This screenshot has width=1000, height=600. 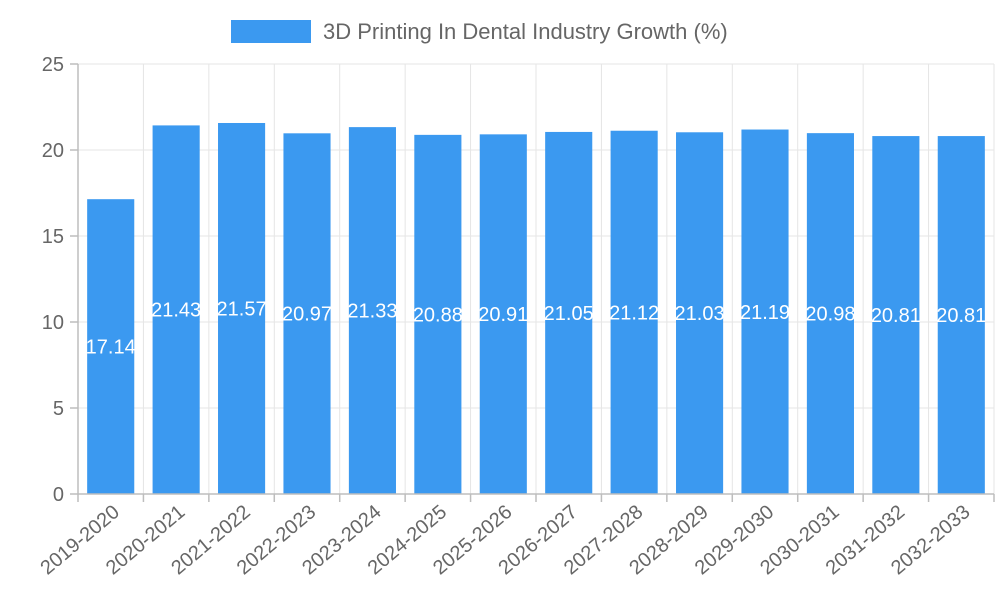 What do you see at coordinates (53, 323) in the screenshot?
I see `y-tick-label: 10` at bounding box center [53, 323].